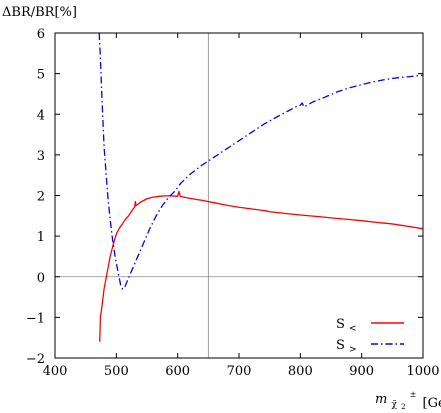 This screenshot has width=441, height=413. What do you see at coordinates (41, 75) in the screenshot?
I see `y-tick-label: 5` at bounding box center [41, 75].